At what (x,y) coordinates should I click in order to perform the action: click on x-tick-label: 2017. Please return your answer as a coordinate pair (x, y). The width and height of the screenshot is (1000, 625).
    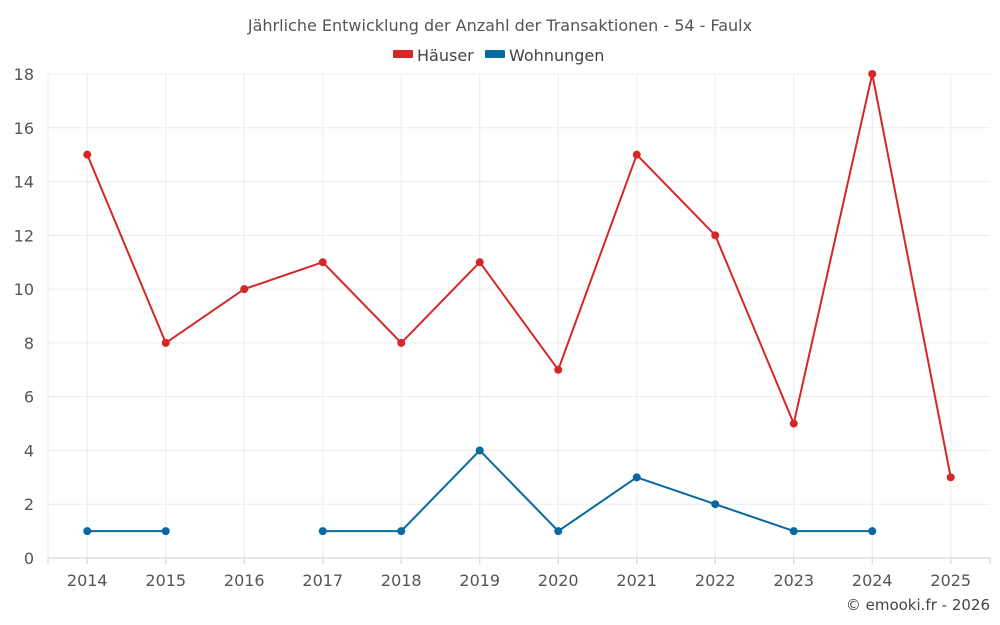
    Looking at the image, I should click on (322, 580).